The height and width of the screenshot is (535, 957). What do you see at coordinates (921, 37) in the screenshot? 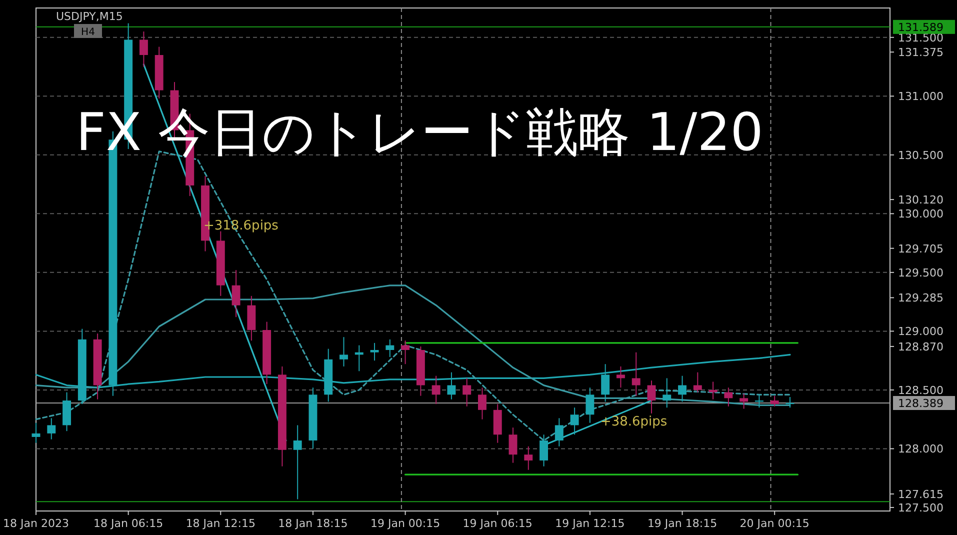
I see `y-tick-label: 131.500` at bounding box center [921, 37].